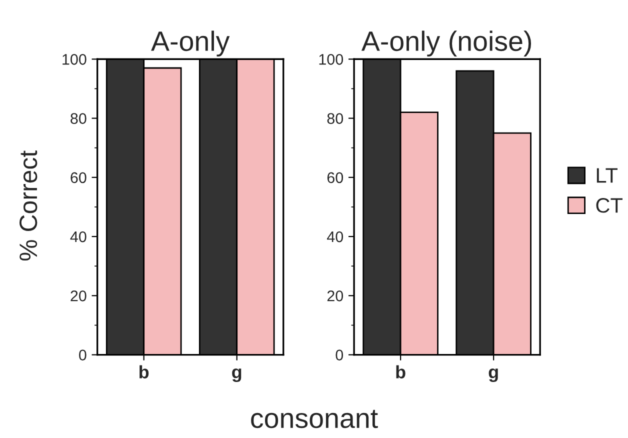 The image size is (628, 438). What do you see at coordinates (190, 43) in the screenshot?
I see `chart-title: A-only` at bounding box center [190, 43].